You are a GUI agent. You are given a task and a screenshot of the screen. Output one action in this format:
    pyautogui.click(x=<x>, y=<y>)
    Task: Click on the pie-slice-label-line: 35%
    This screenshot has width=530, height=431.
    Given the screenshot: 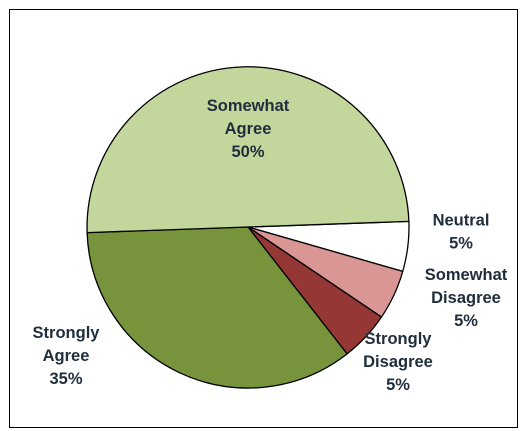 What is the action you would take?
    pyautogui.click(x=65, y=379)
    